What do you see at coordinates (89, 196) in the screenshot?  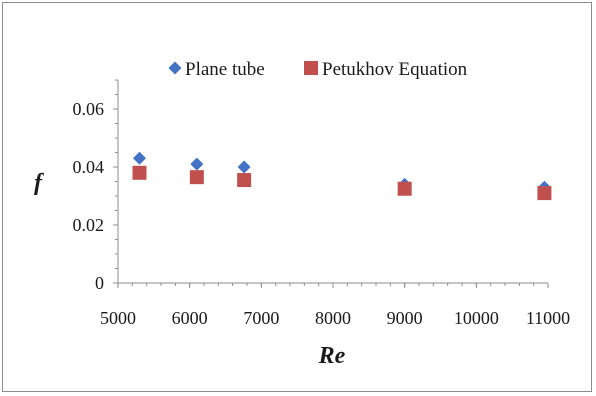 I see `y-tick-labels: 0 0.02 0.04 0.06` at bounding box center [89, 196].